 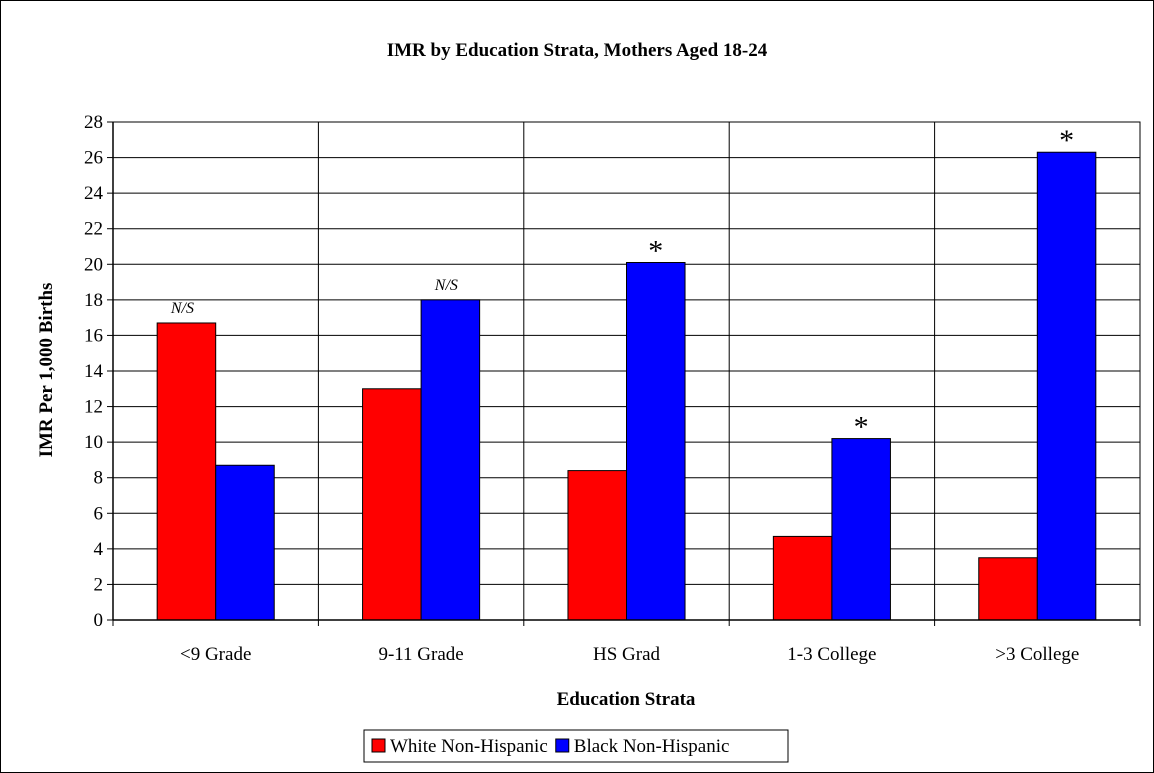 I want to click on x-category-label: <9 Grade, so click(x=215, y=654).